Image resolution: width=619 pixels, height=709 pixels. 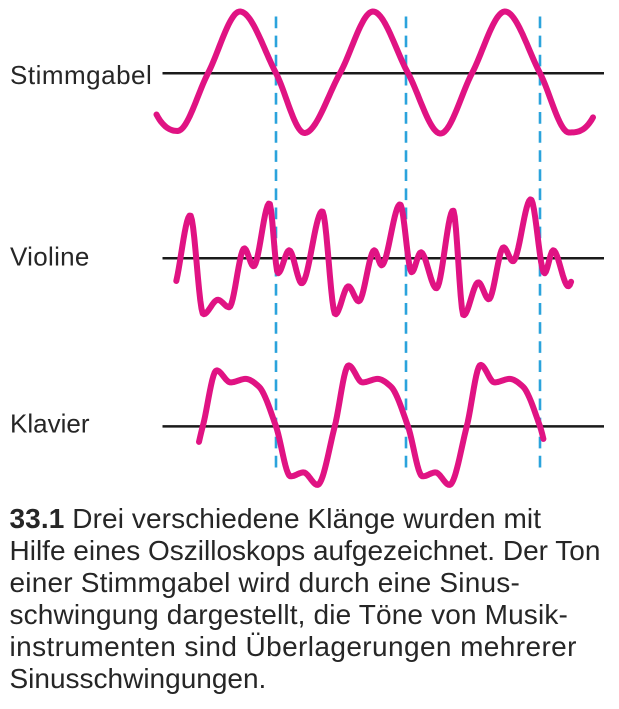 What do you see at coordinates (81, 75) in the screenshot?
I see `svg-text: Stimmgabel` at bounding box center [81, 75].